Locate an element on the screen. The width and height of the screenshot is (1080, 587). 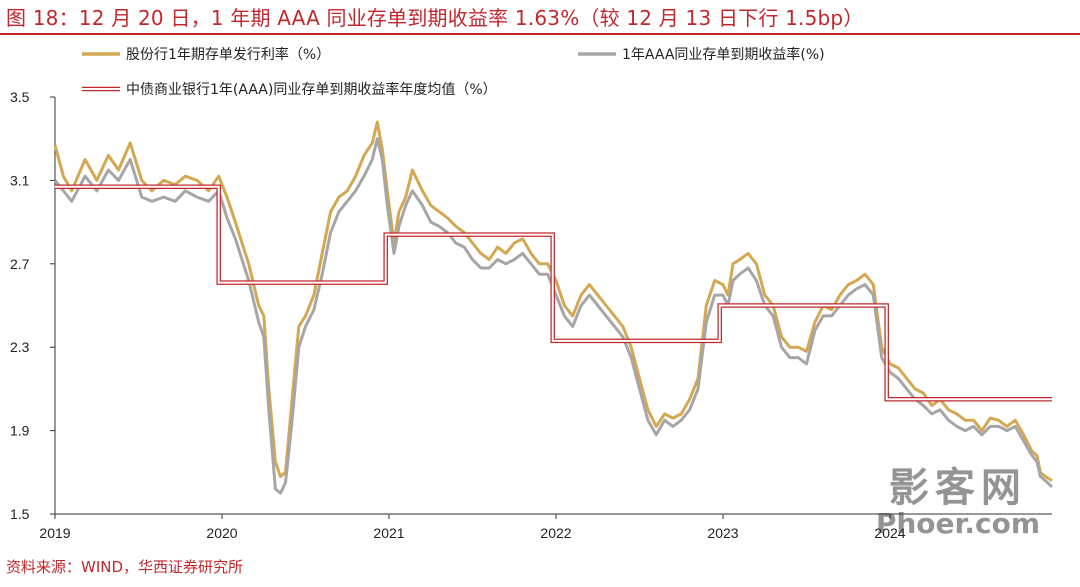
legend-label: 1年AAA同业存单到期收益率(%) is located at coordinates (723, 54).